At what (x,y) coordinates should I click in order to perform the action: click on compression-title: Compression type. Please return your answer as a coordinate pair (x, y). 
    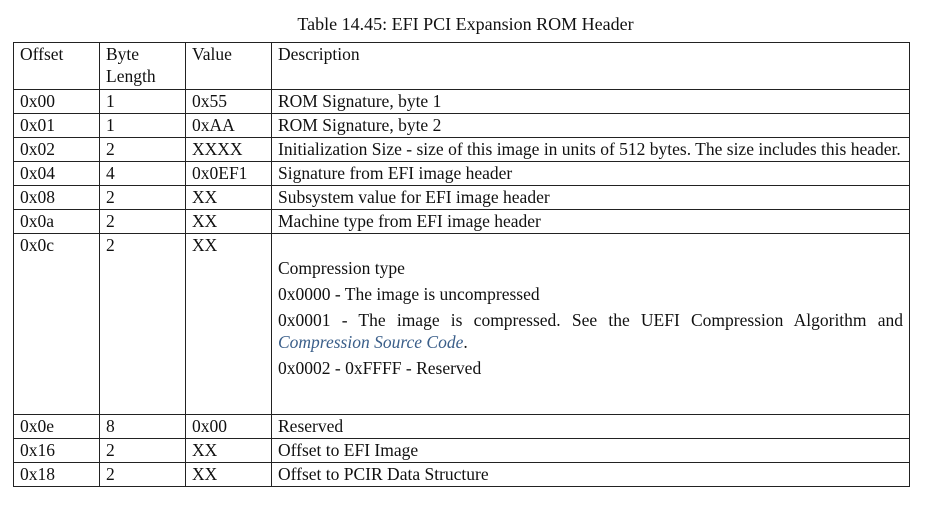
    Looking at the image, I should click on (341, 268).